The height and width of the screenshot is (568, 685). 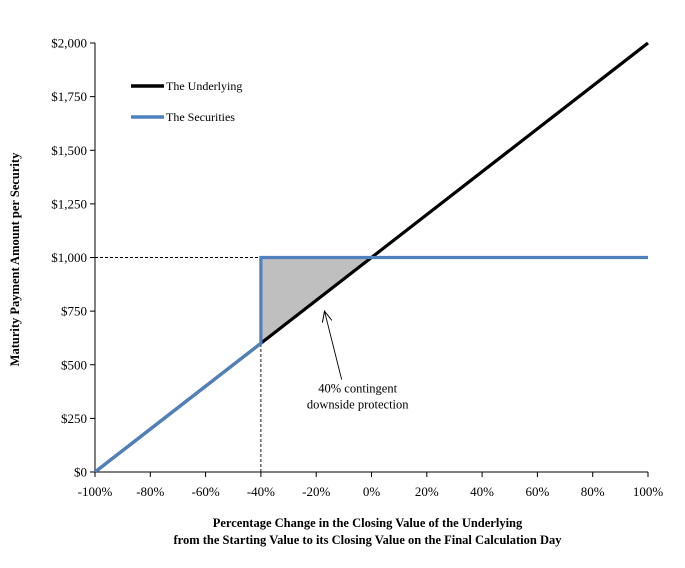 What do you see at coordinates (69, 257) in the screenshot?
I see `y-tick-label: $1,000` at bounding box center [69, 257].